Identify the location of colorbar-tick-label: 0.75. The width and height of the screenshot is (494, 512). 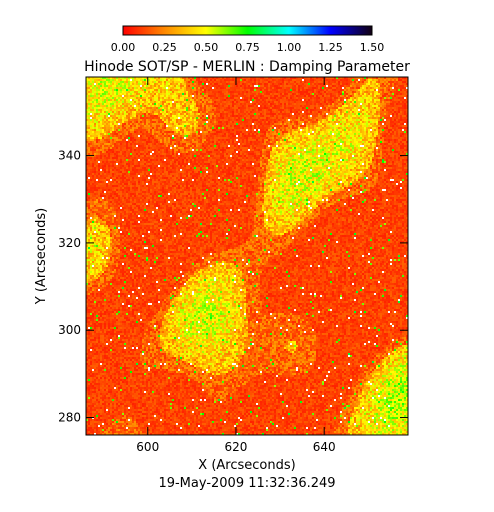
(247, 47).